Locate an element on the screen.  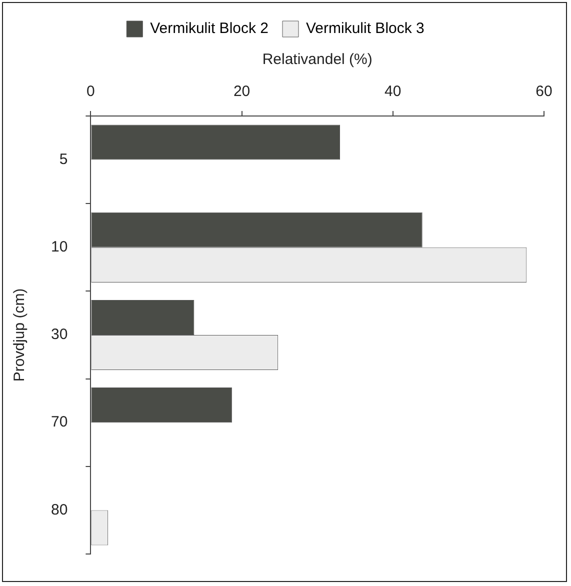
x-axis-title: Relativandel (%) is located at coordinates (317, 59).